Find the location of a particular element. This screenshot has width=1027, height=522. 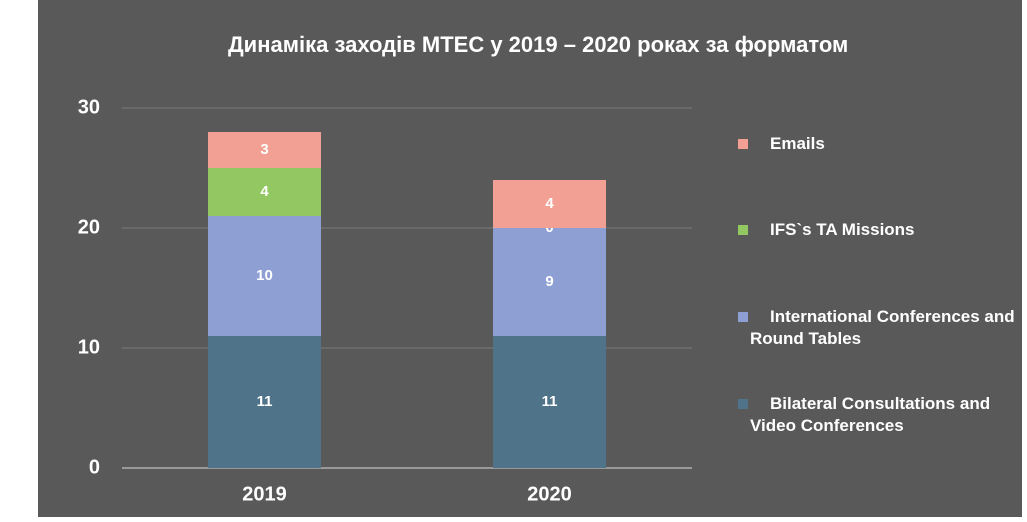

legend-item: Emails is located at coordinates (878, 144).